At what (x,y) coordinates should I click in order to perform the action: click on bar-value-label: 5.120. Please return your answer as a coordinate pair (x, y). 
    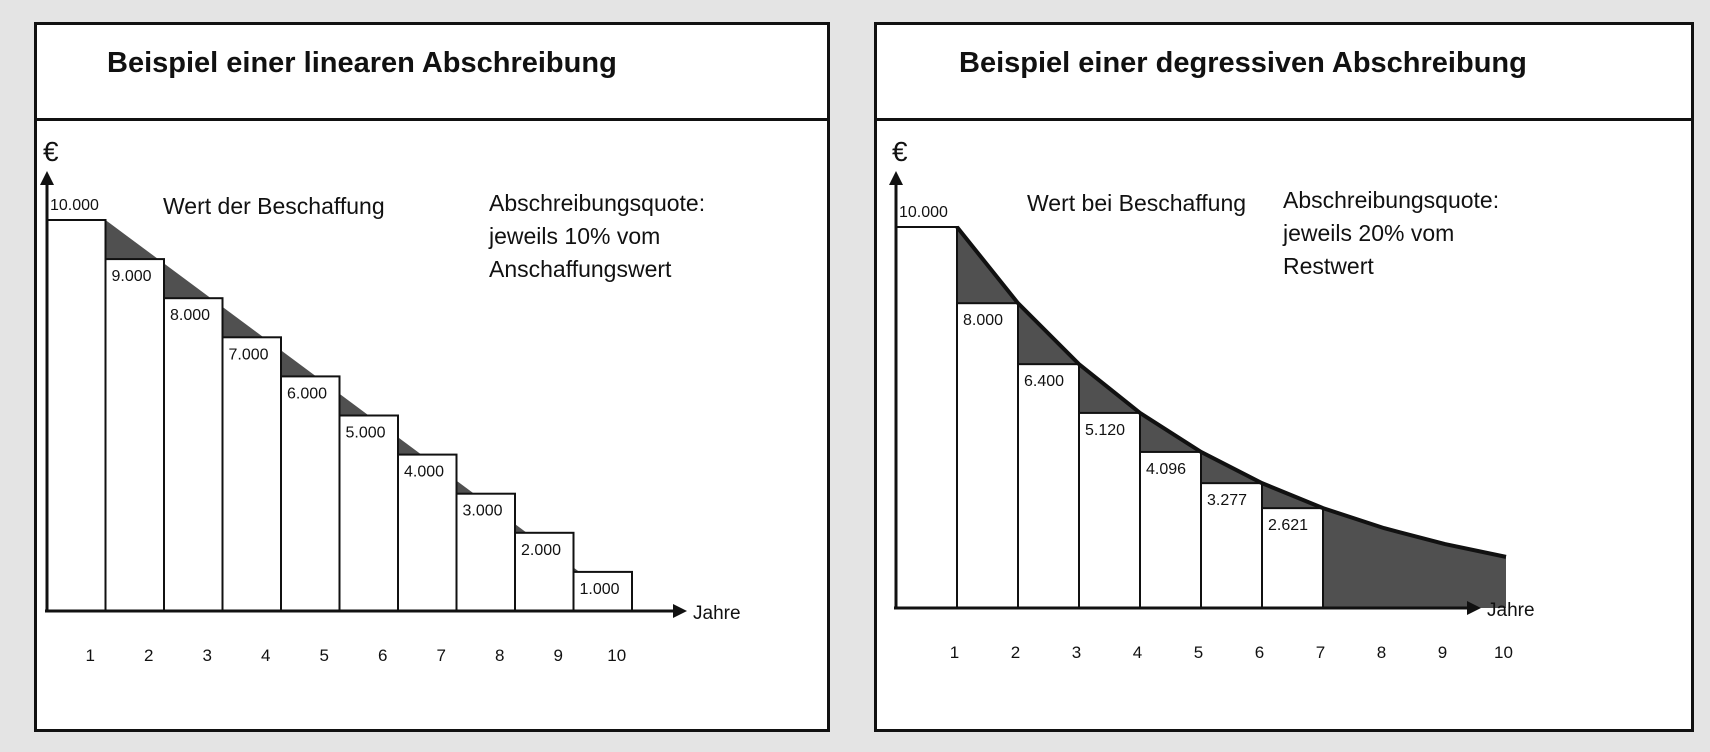
    Looking at the image, I should click on (1105, 430).